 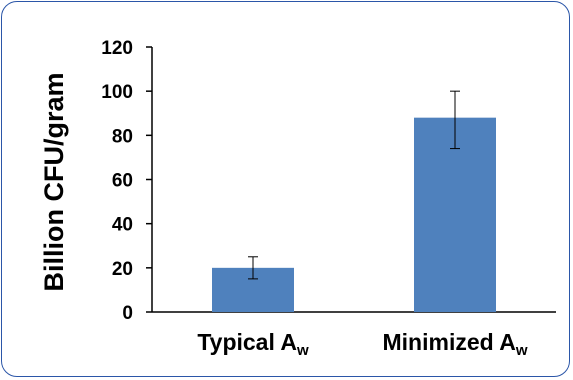 I want to click on y-axis-title: Billion CFU/gram, so click(x=54, y=181).